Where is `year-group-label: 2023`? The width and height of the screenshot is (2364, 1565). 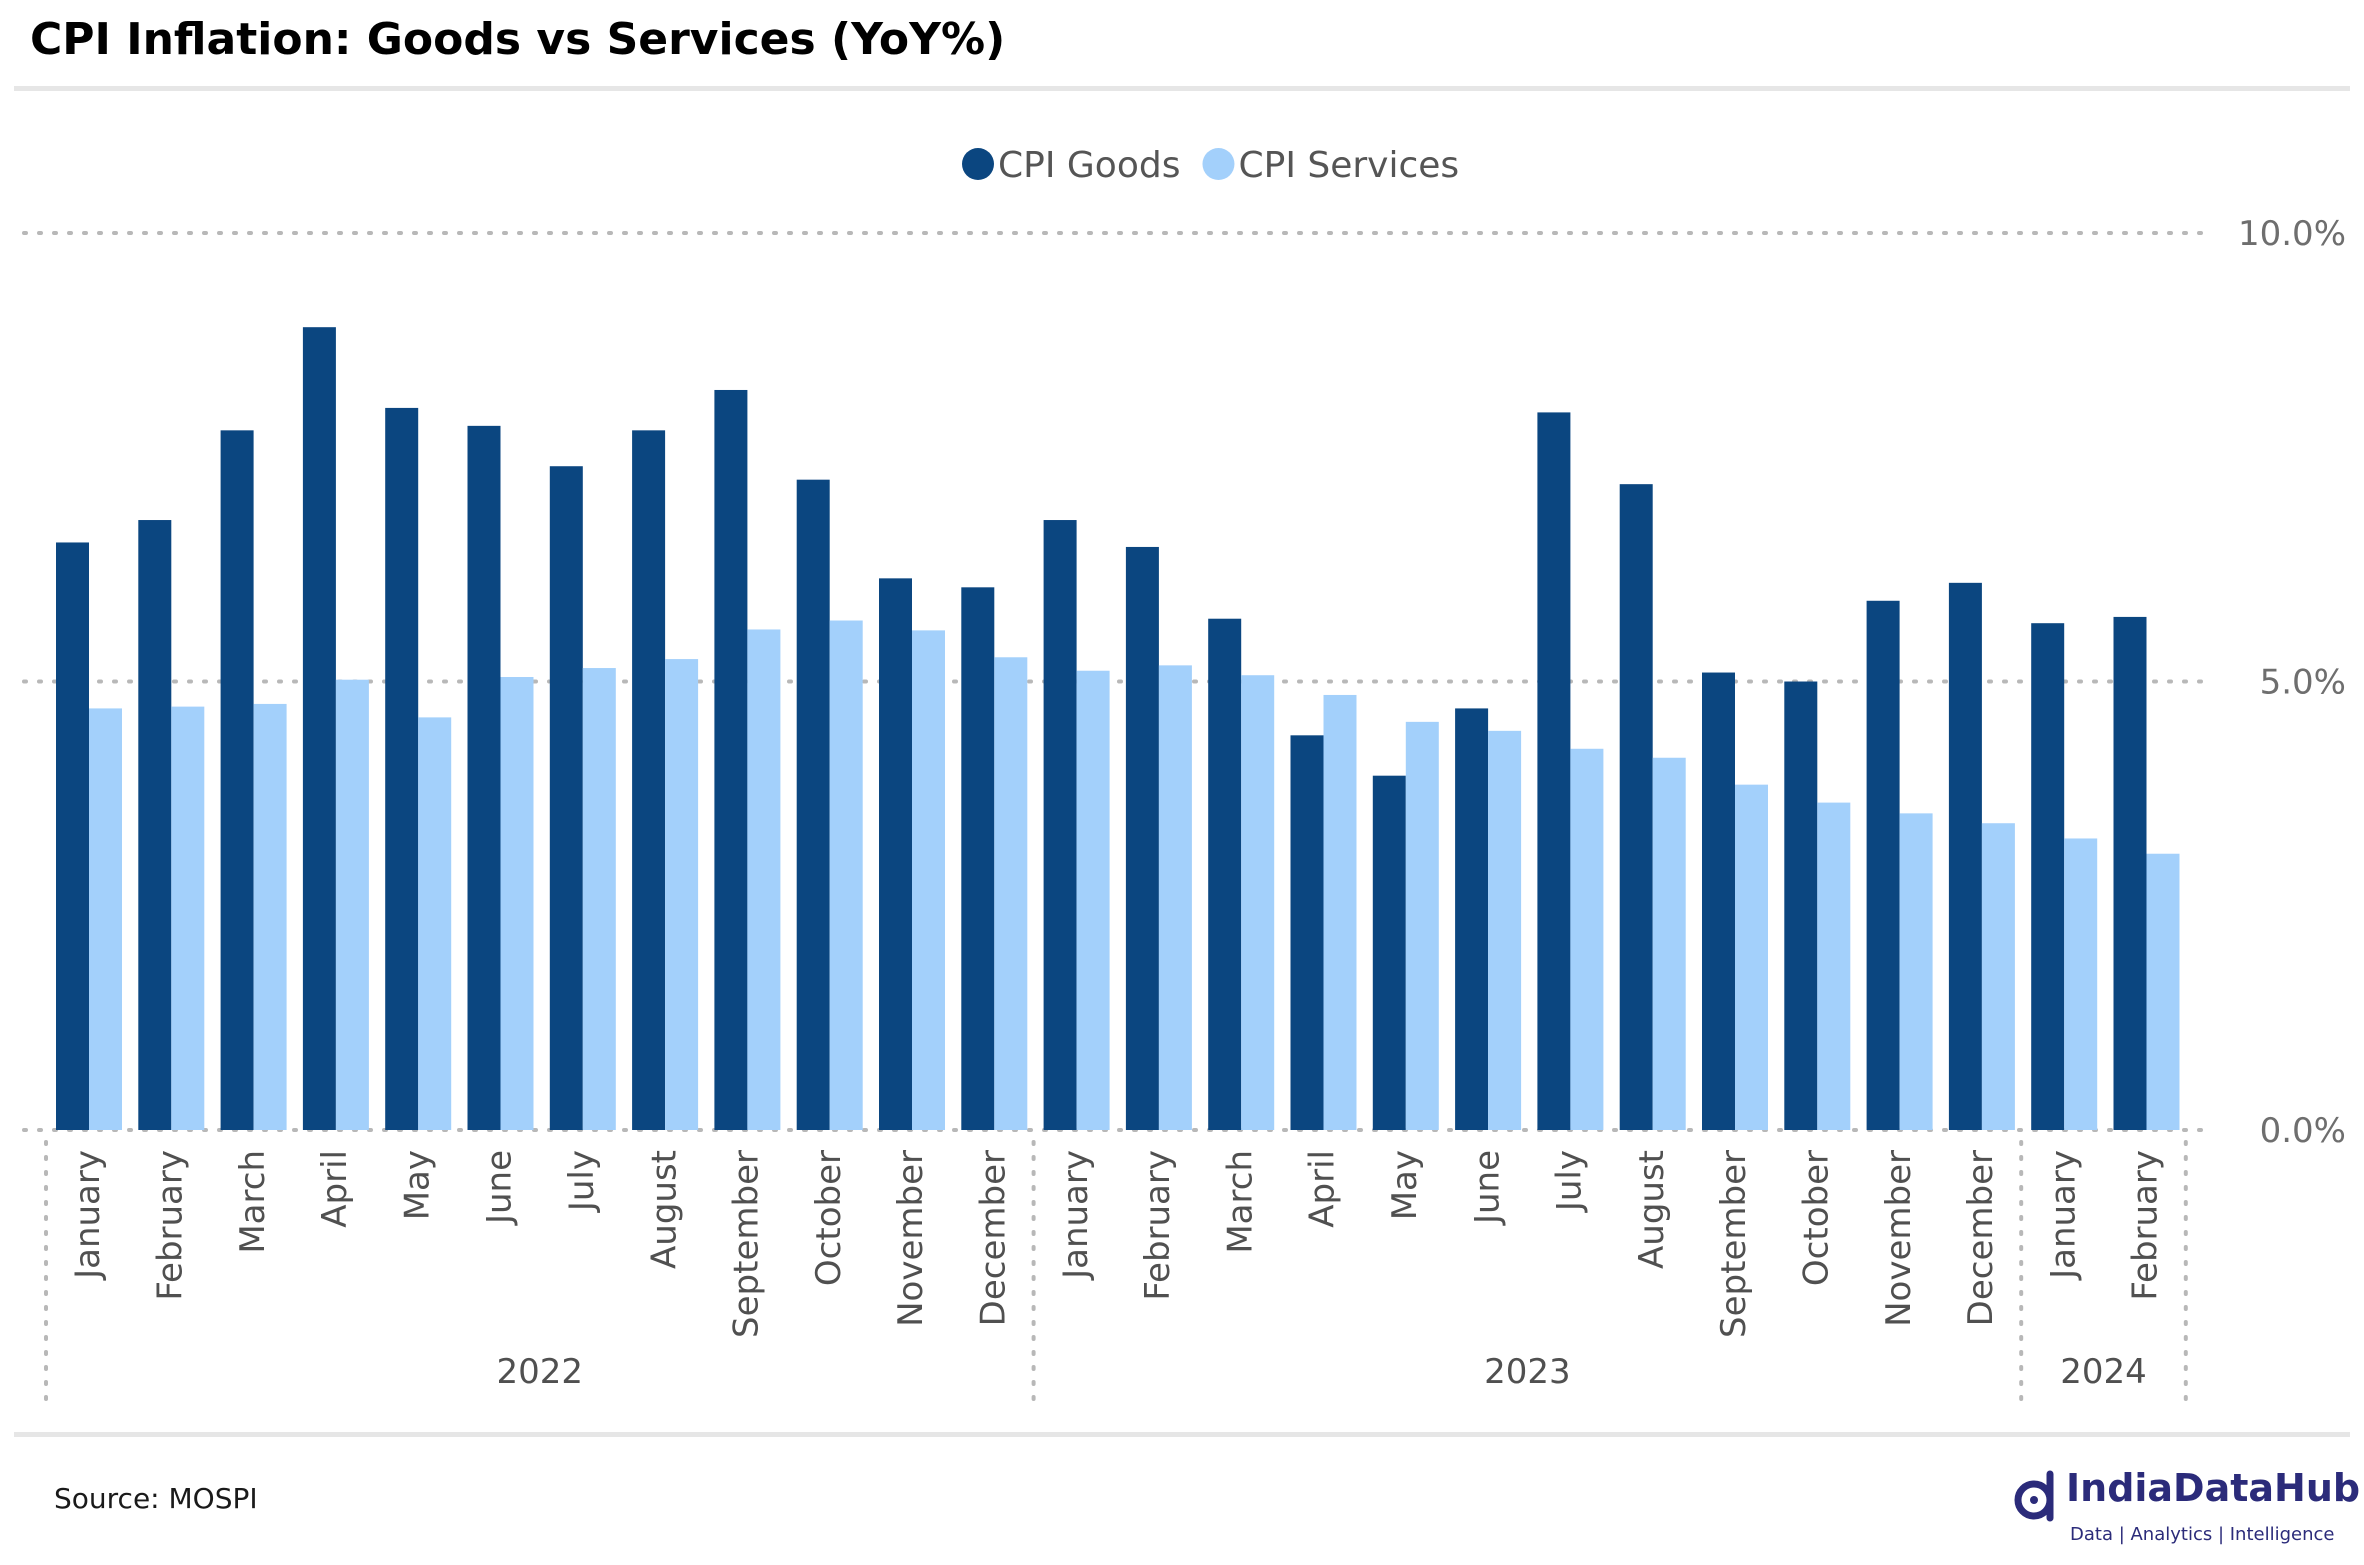
year-group-label: 2023 is located at coordinates (1527, 1372).